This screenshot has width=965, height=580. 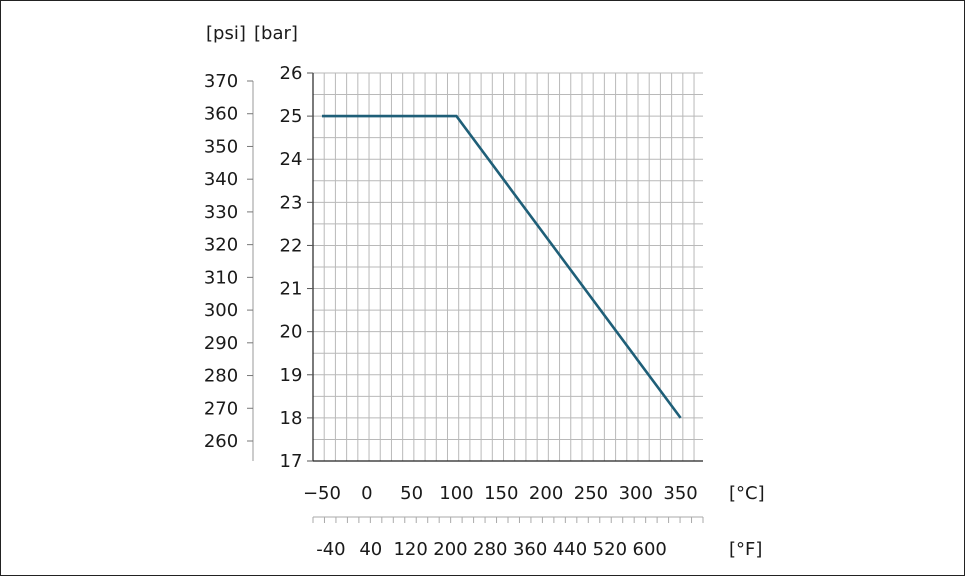 What do you see at coordinates (411, 493) in the screenshot?
I see `celsius-tick-label: 50` at bounding box center [411, 493].